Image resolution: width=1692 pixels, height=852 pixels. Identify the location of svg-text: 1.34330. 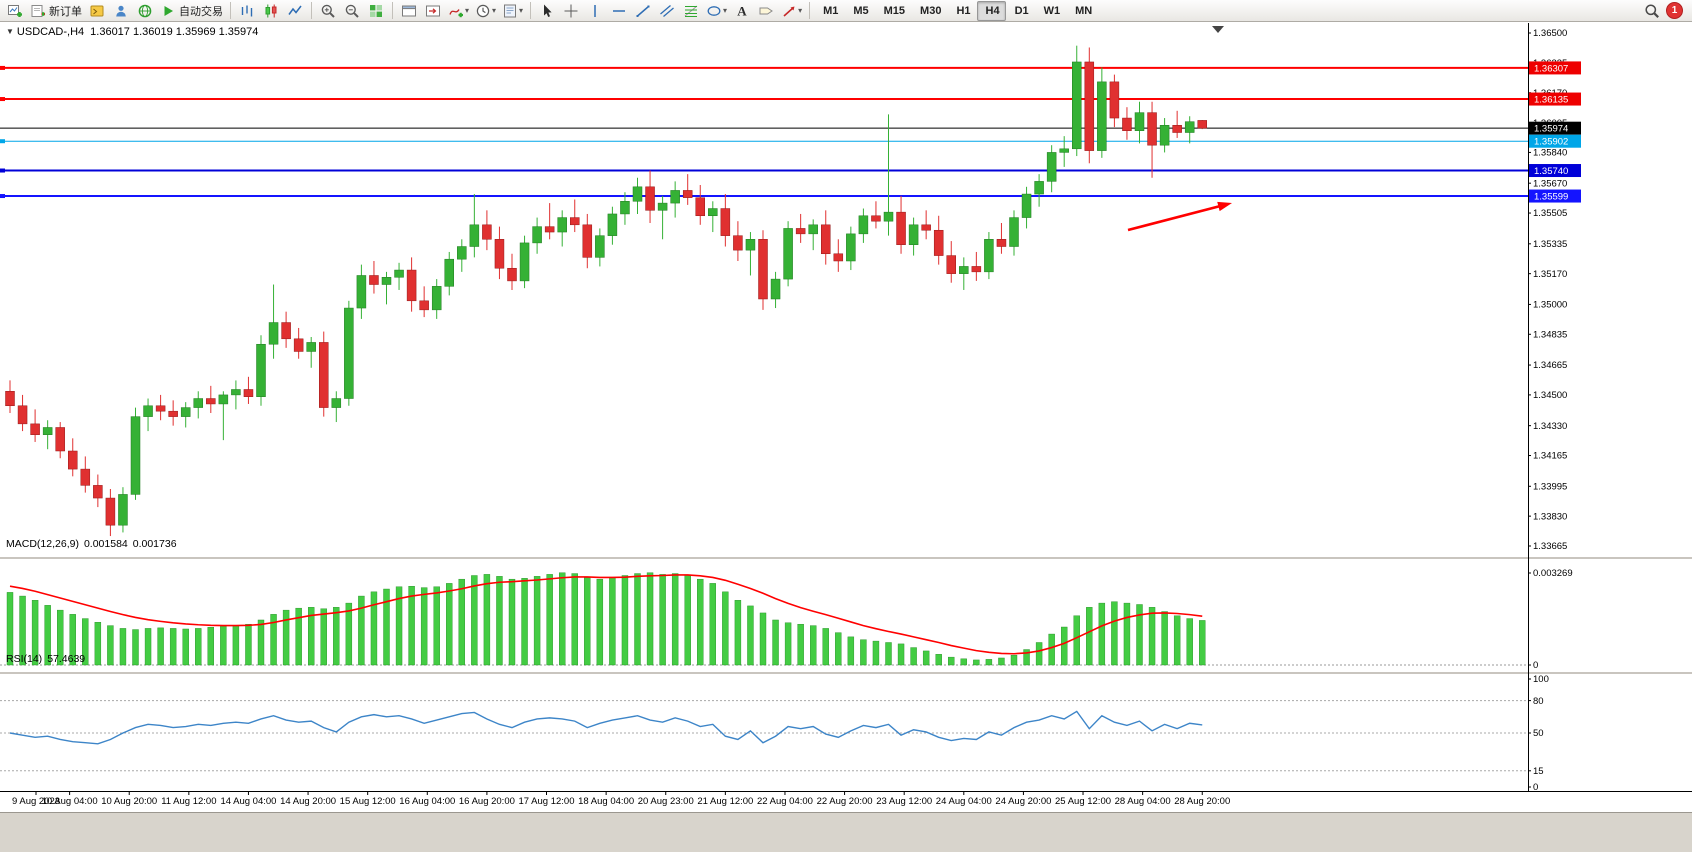
(1550, 426).